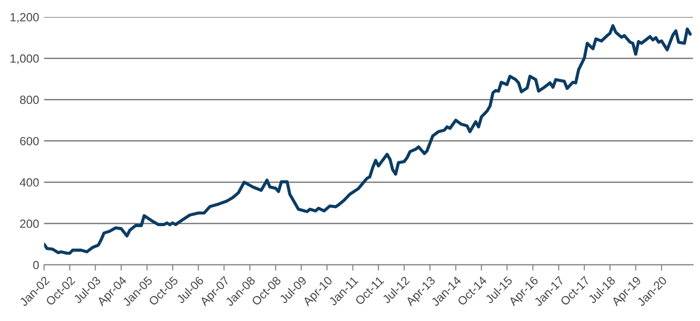 The height and width of the screenshot is (321, 700). What do you see at coordinates (36, 265) in the screenshot?
I see `y-tick-label: 0` at bounding box center [36, 265].